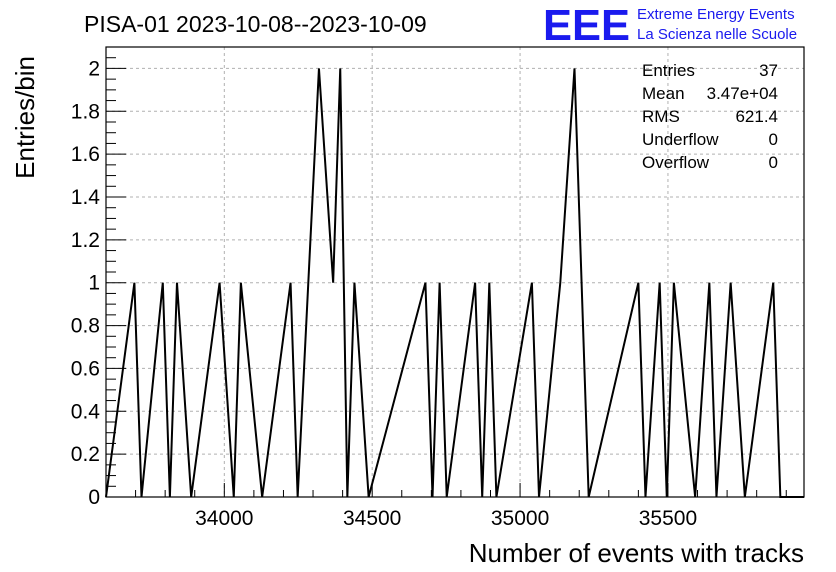 The width and height of the screenshot is (836, 572). Describe the element at coordinates (768, 70) in the screenshot. I see `stat-value: 37` at that location.